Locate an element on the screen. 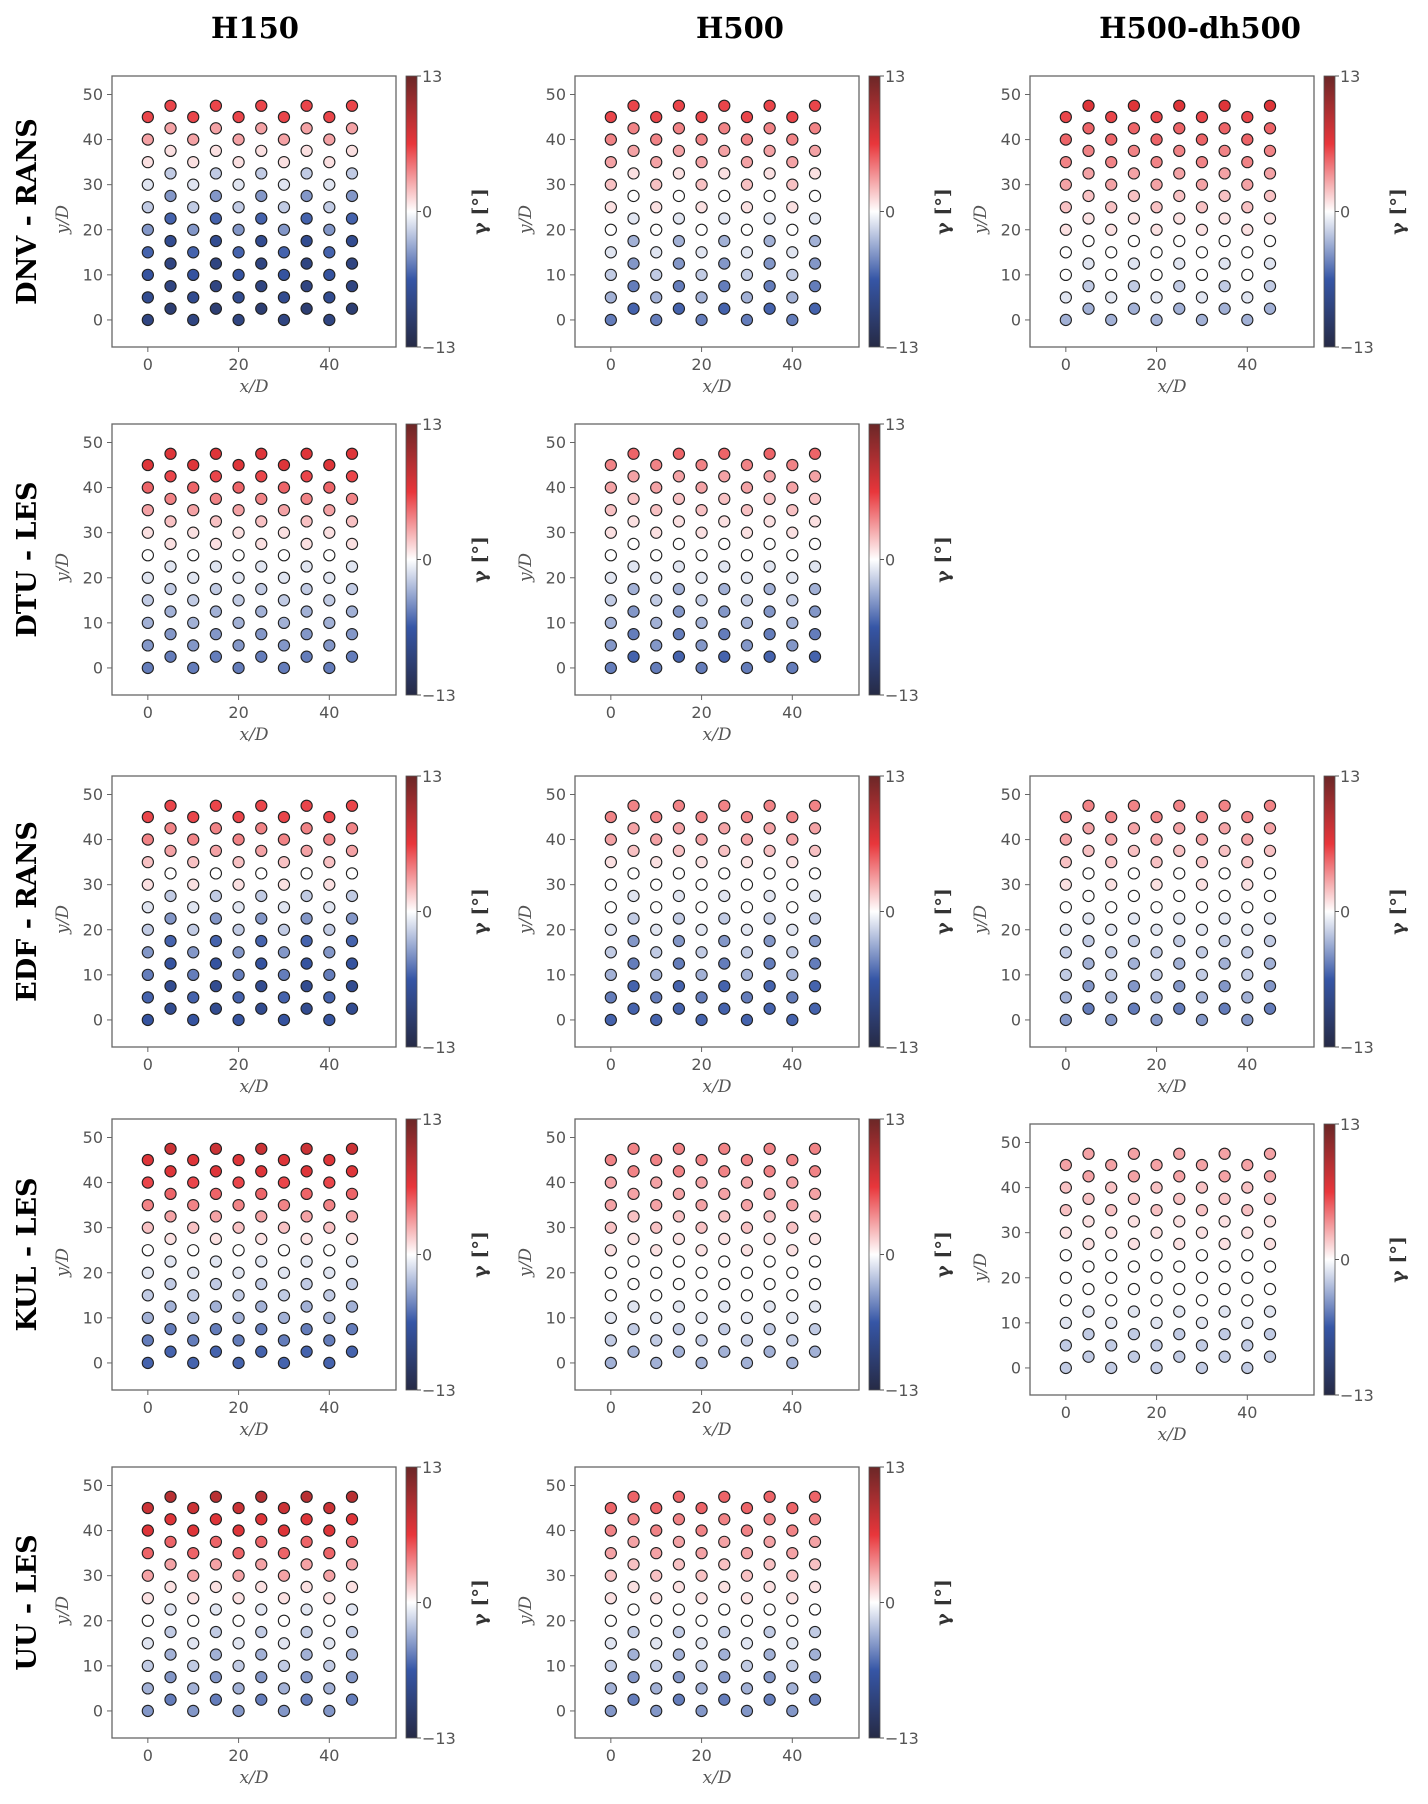 This screenshot has height=1804, width=1428. x-tick-label: 0 is located at coordinates (1066, 1064).